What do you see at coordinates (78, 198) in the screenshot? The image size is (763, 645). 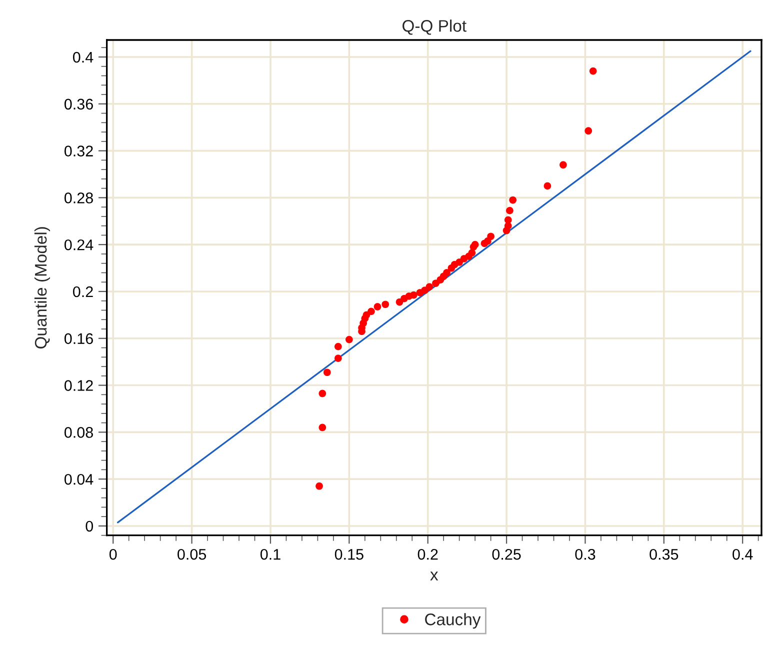 I see `y-tick-label: 0.28` at bounding box center [78, 198].